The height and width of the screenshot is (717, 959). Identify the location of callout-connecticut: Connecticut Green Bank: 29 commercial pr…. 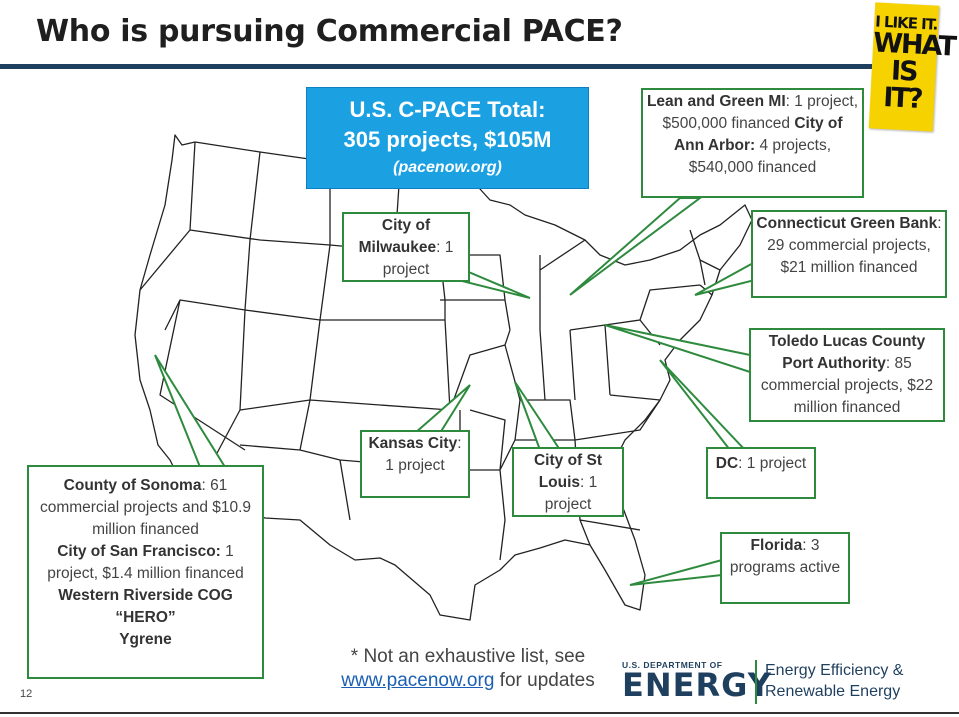
(849, 254).